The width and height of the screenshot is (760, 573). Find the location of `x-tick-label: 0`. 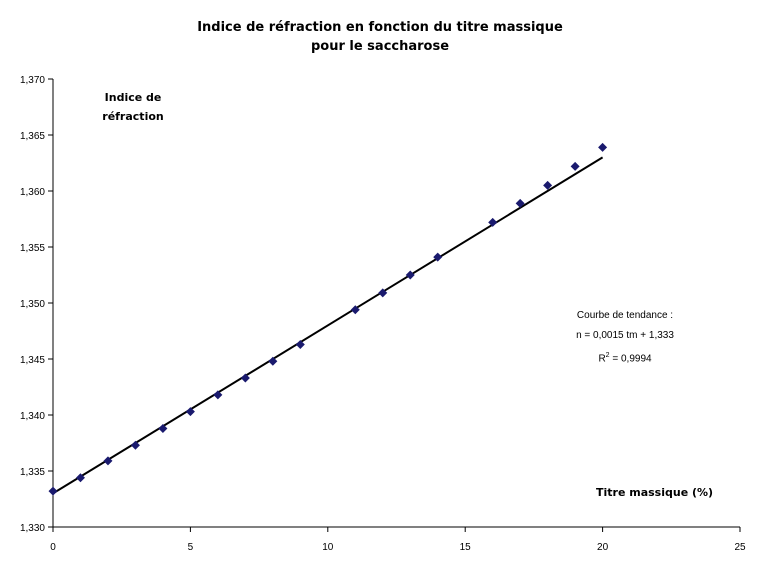

x-tick-label: 0 is located at coordinates (53, 547).